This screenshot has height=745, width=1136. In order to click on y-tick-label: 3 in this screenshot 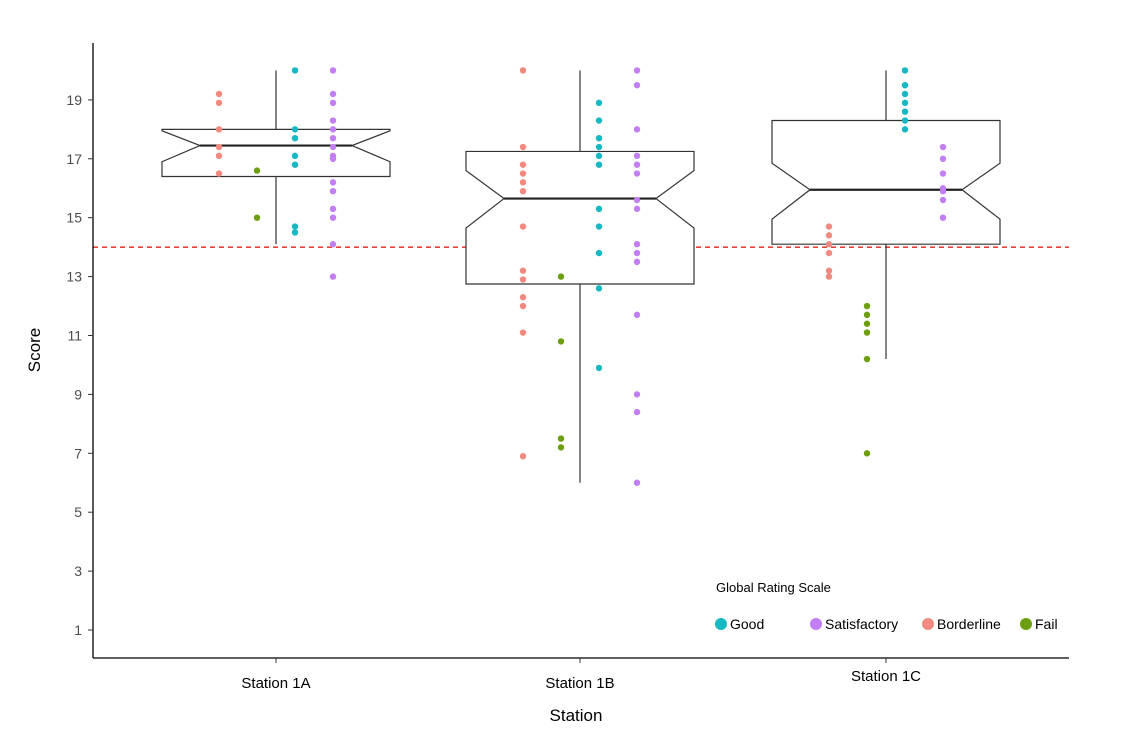, I will do `click(78, 571)`.